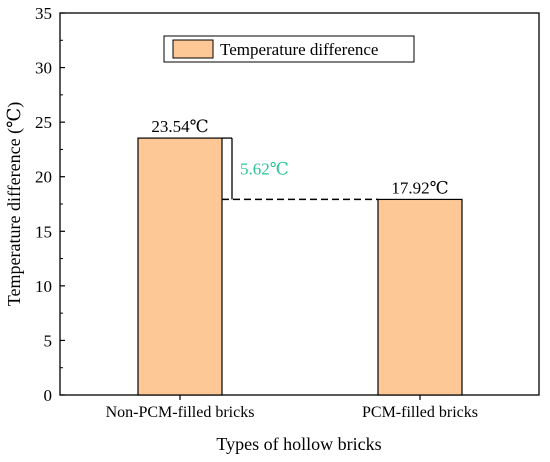  I want to click on y-tick-label: 20, so click(43, 177).